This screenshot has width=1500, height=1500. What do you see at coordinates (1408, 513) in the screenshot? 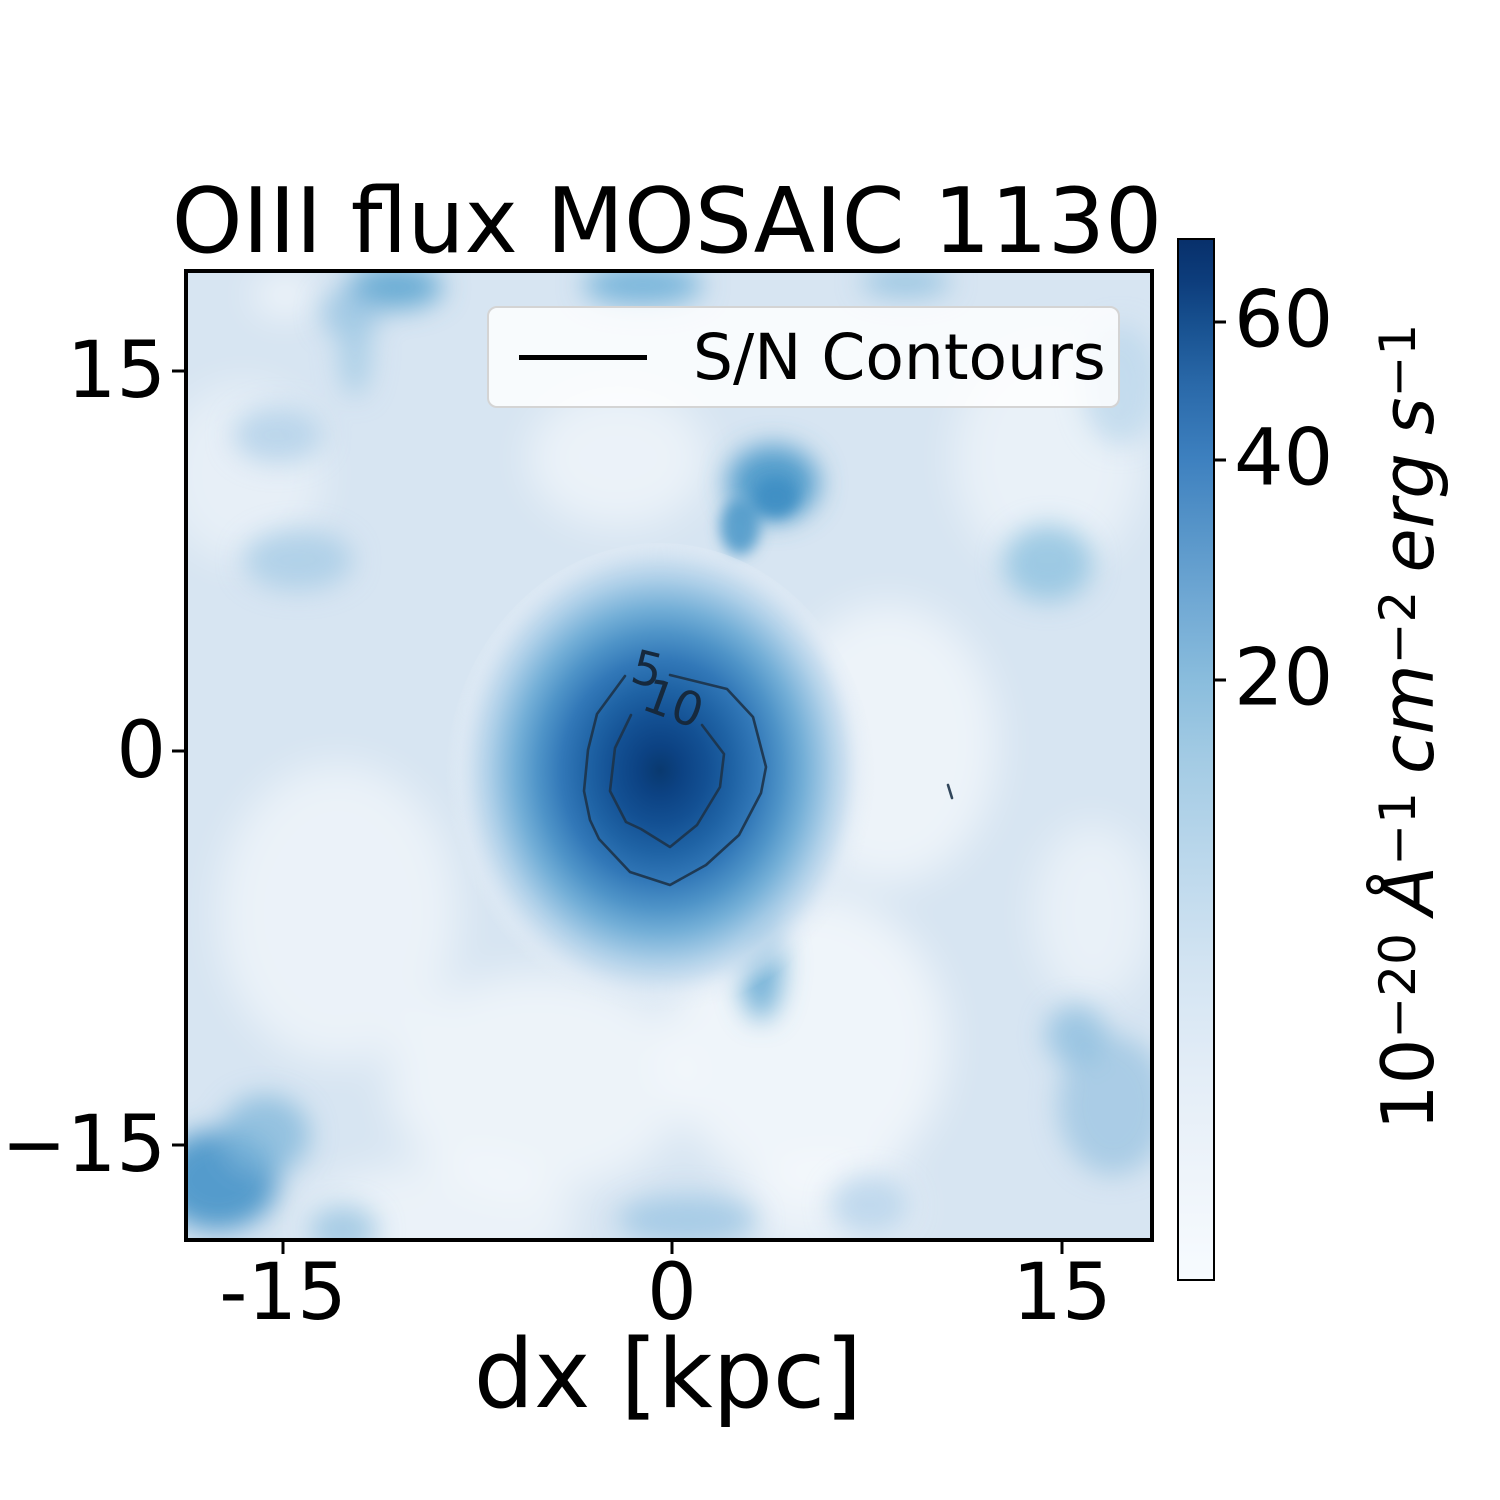
I see `unit-erg: erg` at bounding box center [1408, 513].